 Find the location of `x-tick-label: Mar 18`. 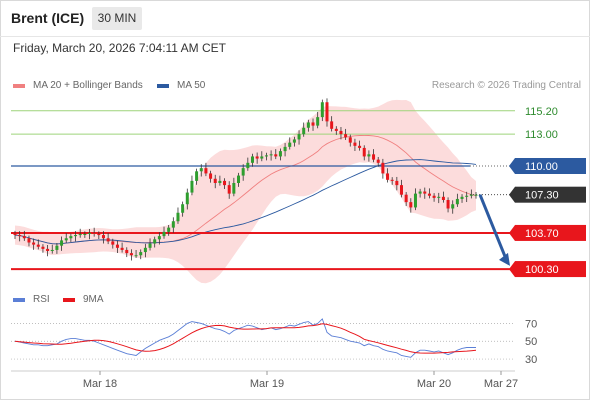

x-tick-label: Mar 18 is located at coordinates (100, 384).